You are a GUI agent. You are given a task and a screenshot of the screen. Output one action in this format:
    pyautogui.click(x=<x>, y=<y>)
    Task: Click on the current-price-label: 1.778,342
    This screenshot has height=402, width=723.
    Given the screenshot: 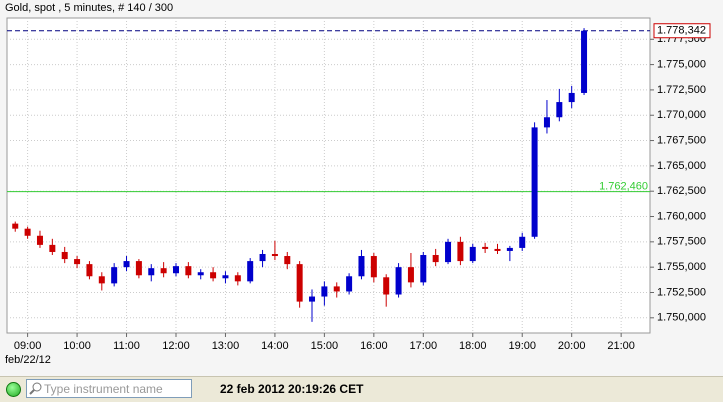 What is the action you would take?
    pyautogui.click(x=681, y=31)
    